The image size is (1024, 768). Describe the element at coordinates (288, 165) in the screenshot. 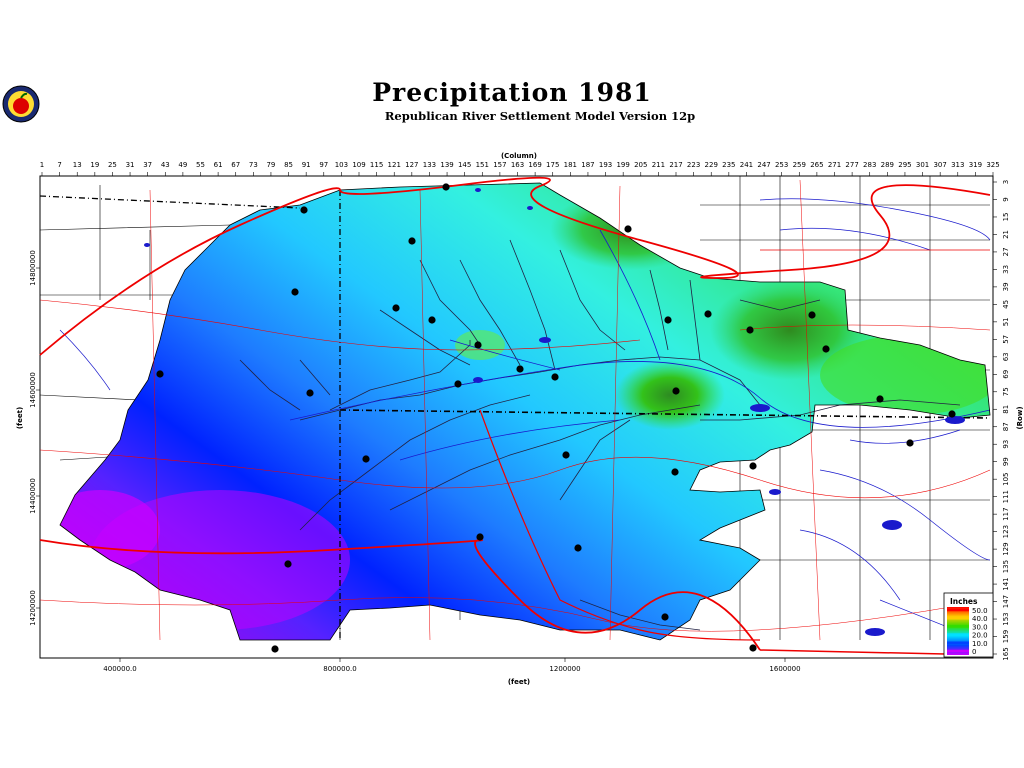

I see `column-tick-label: 85` at that location.